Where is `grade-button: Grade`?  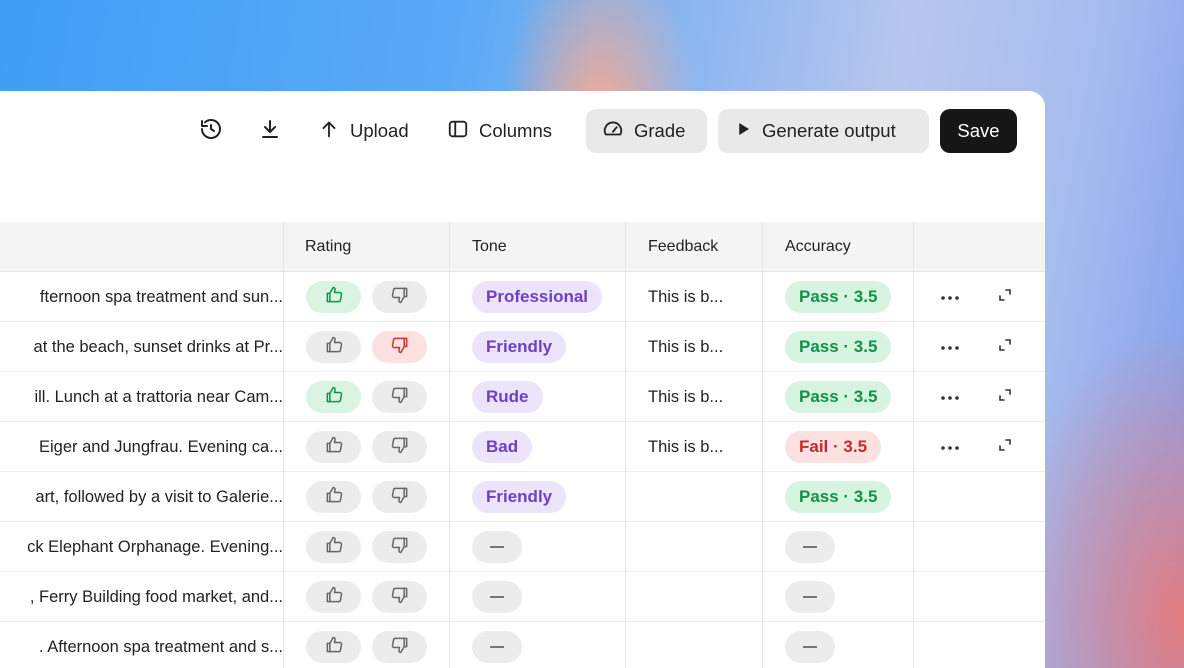 grade-button: Grade is located at coordinates (646, 131).